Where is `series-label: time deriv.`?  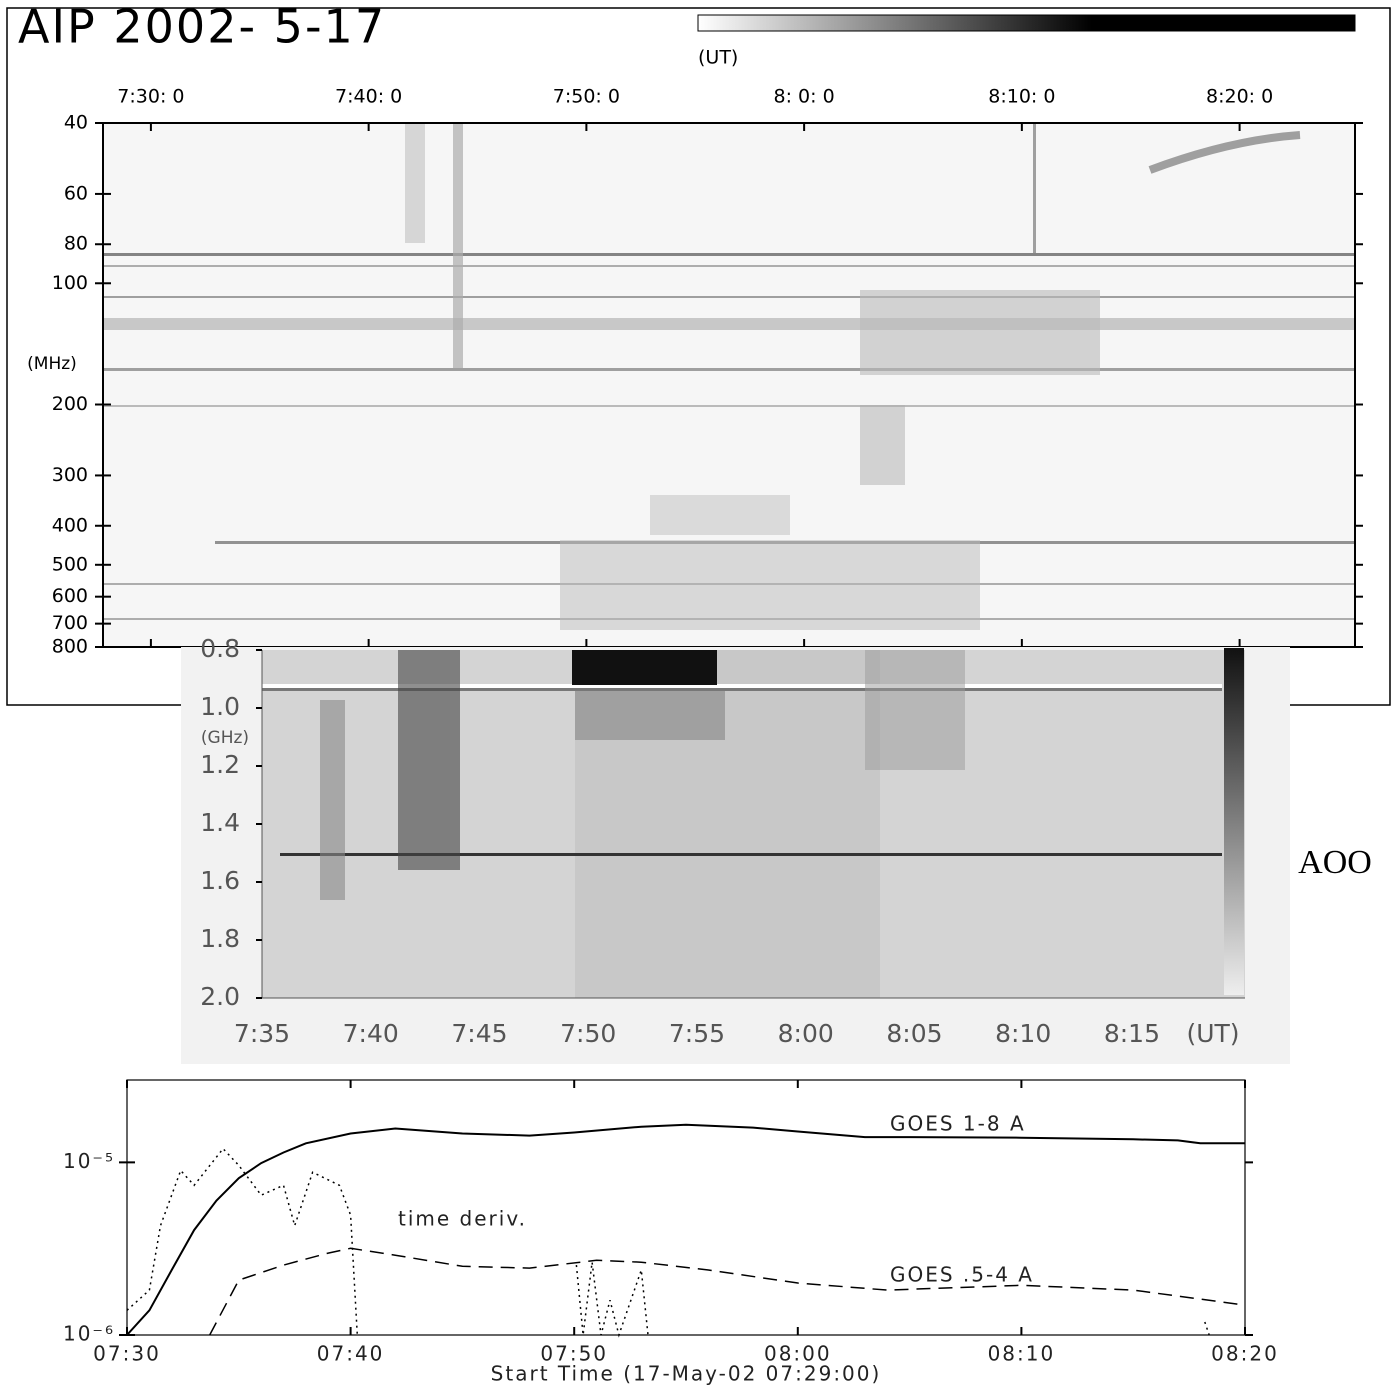
series-label: time deriv. is located at coordinates (462, 1219).